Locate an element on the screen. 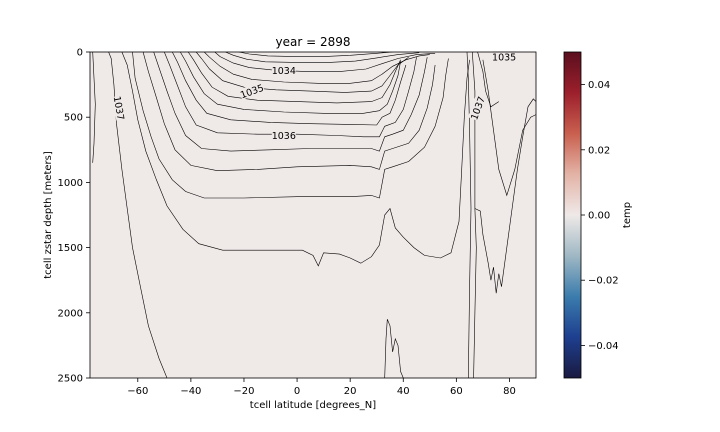 This screenshot has height=432, width=720. x-tick-label-5: 40 is located at coordinates (403, 391).